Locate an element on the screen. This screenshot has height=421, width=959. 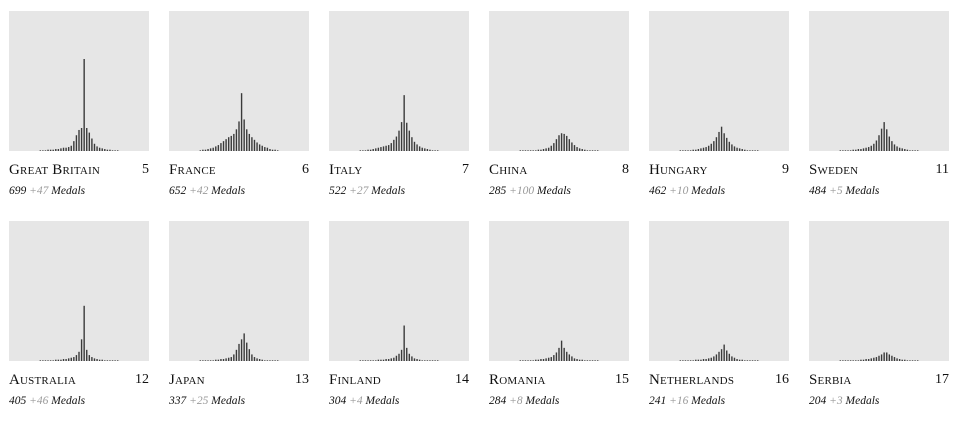
medal-extra: +8 is located at coordinates (516, 401).